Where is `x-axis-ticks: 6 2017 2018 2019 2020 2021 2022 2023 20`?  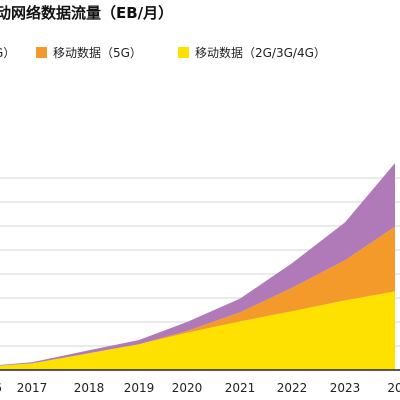
x-axis-ticks: 6 2017 2018 2019 2020 2021 2022 2023 20 is located at coordinates (200, 388).